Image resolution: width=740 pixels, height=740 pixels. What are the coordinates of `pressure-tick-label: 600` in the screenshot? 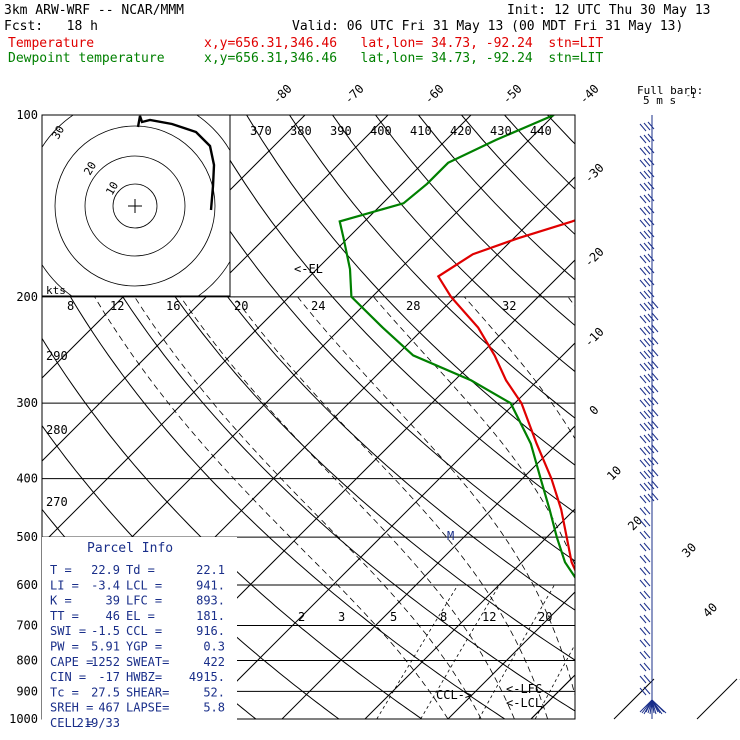 It's located at (27, 585).